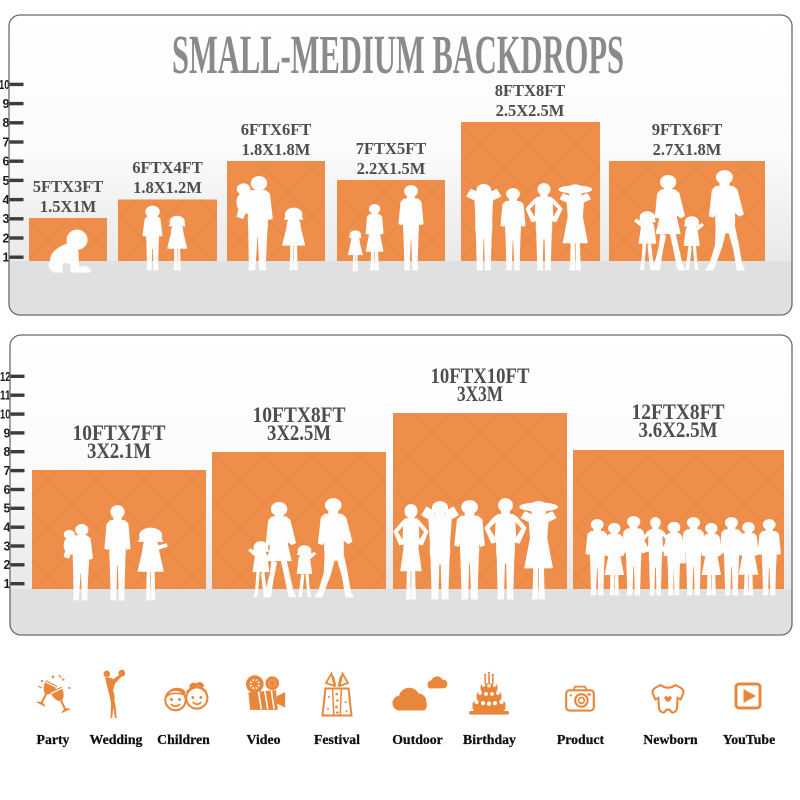 This screenshot has width=800, height=800. I want to click on svg-text: 2.2X1.5M, so click(391, 168).